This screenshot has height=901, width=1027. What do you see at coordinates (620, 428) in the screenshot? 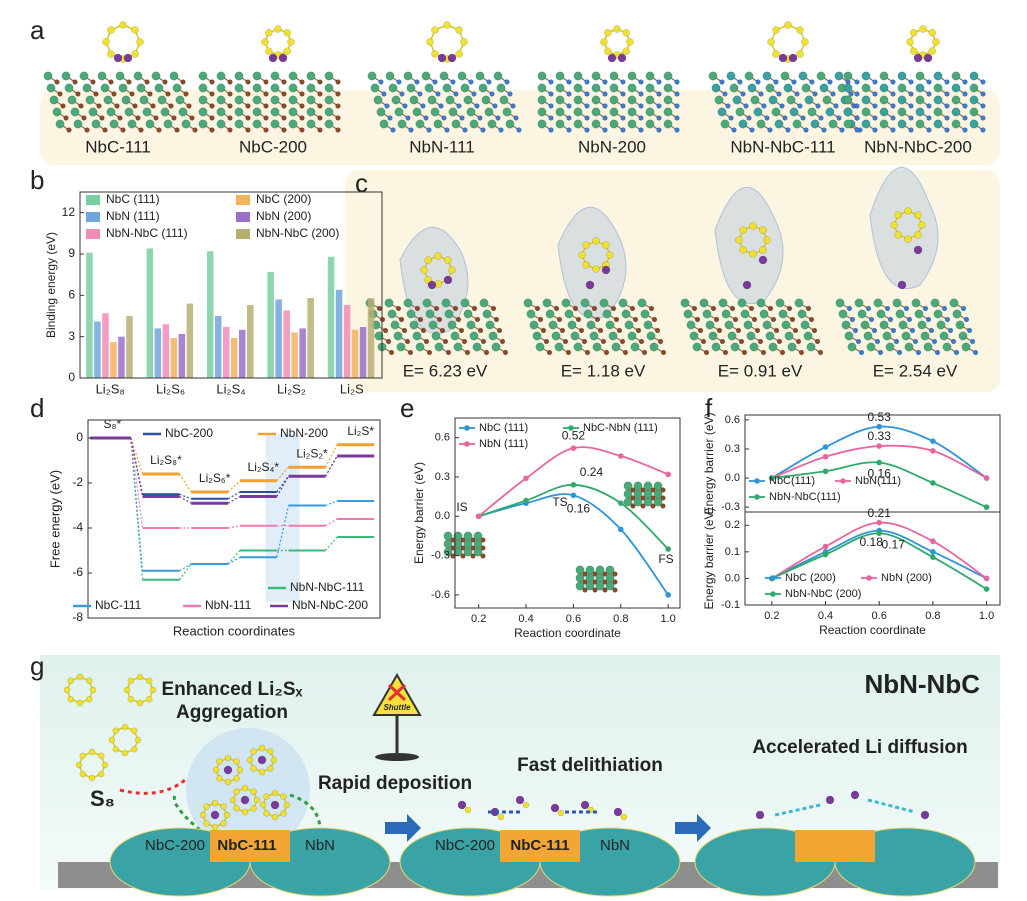
I see `legend-label: NbC-NbN (111)` at bounding box center [620, 428].